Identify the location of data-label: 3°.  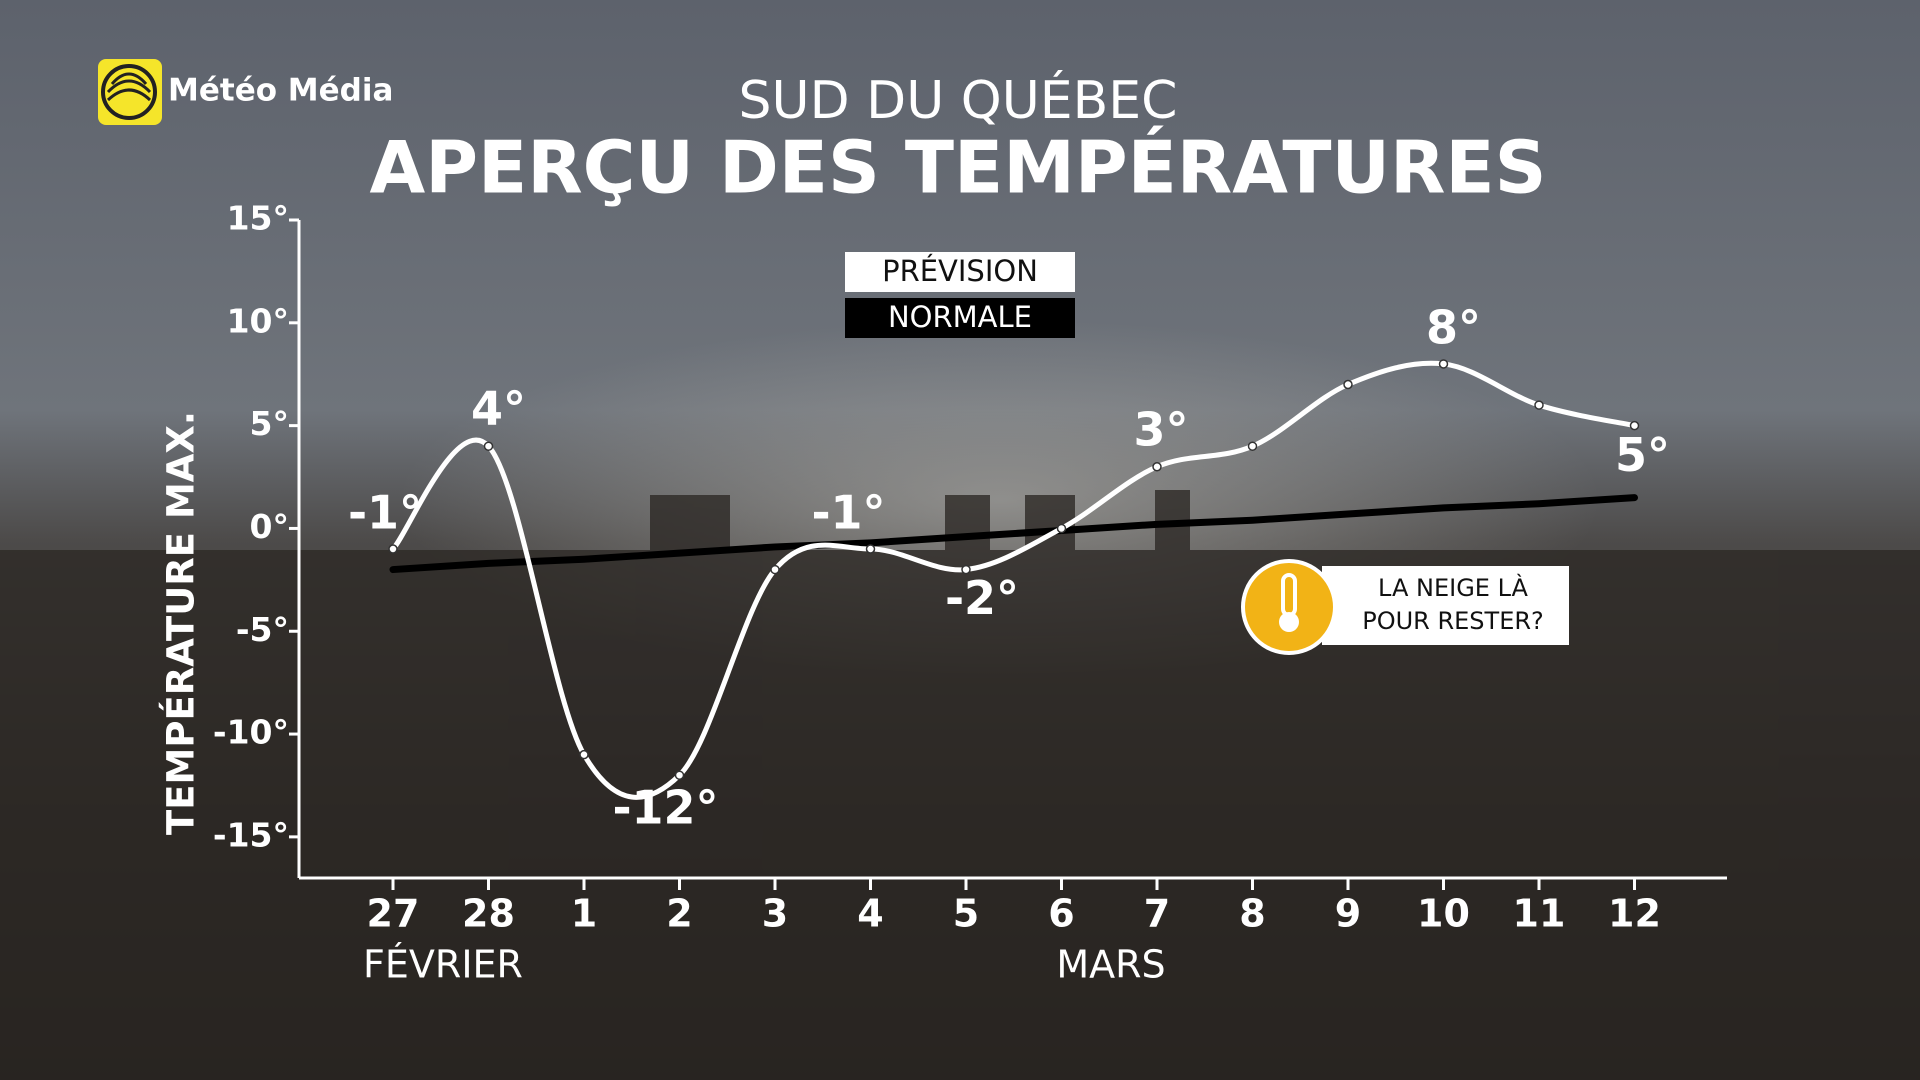
(1160, 429).